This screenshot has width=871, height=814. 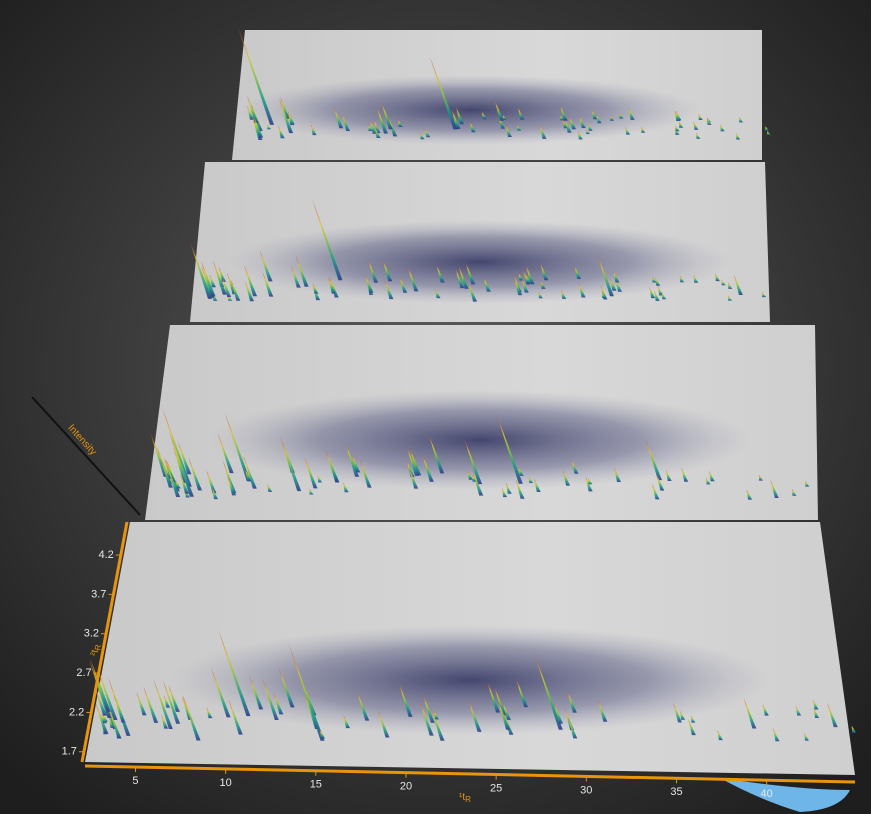 I want to click on x-tick-label: 10, so click(x=226, y=783).